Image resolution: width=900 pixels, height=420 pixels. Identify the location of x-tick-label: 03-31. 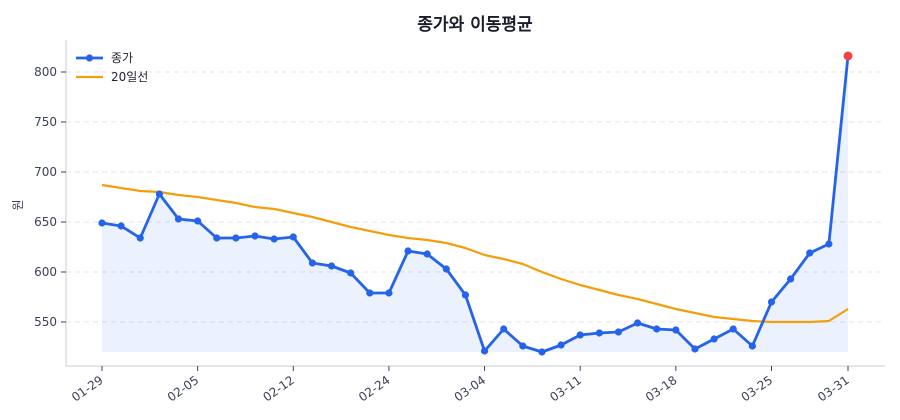
(833, 388).